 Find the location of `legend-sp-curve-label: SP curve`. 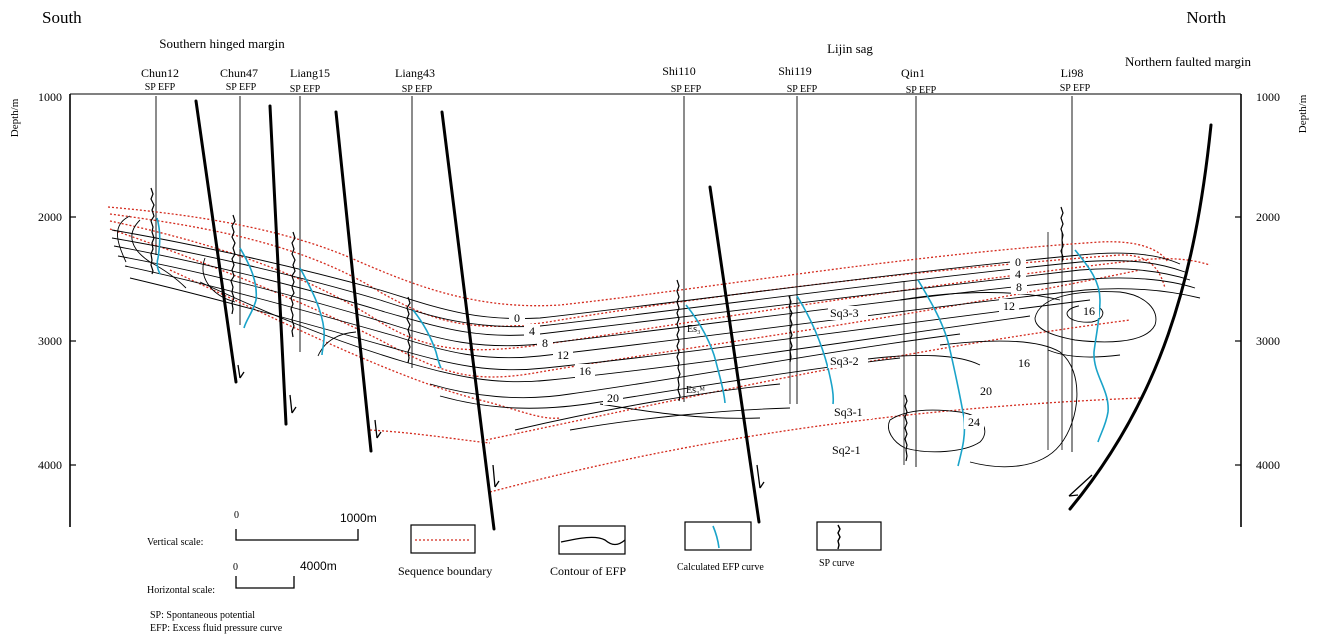

legend-sp-curve-label: SP curve is located at coordinates (837, 563).